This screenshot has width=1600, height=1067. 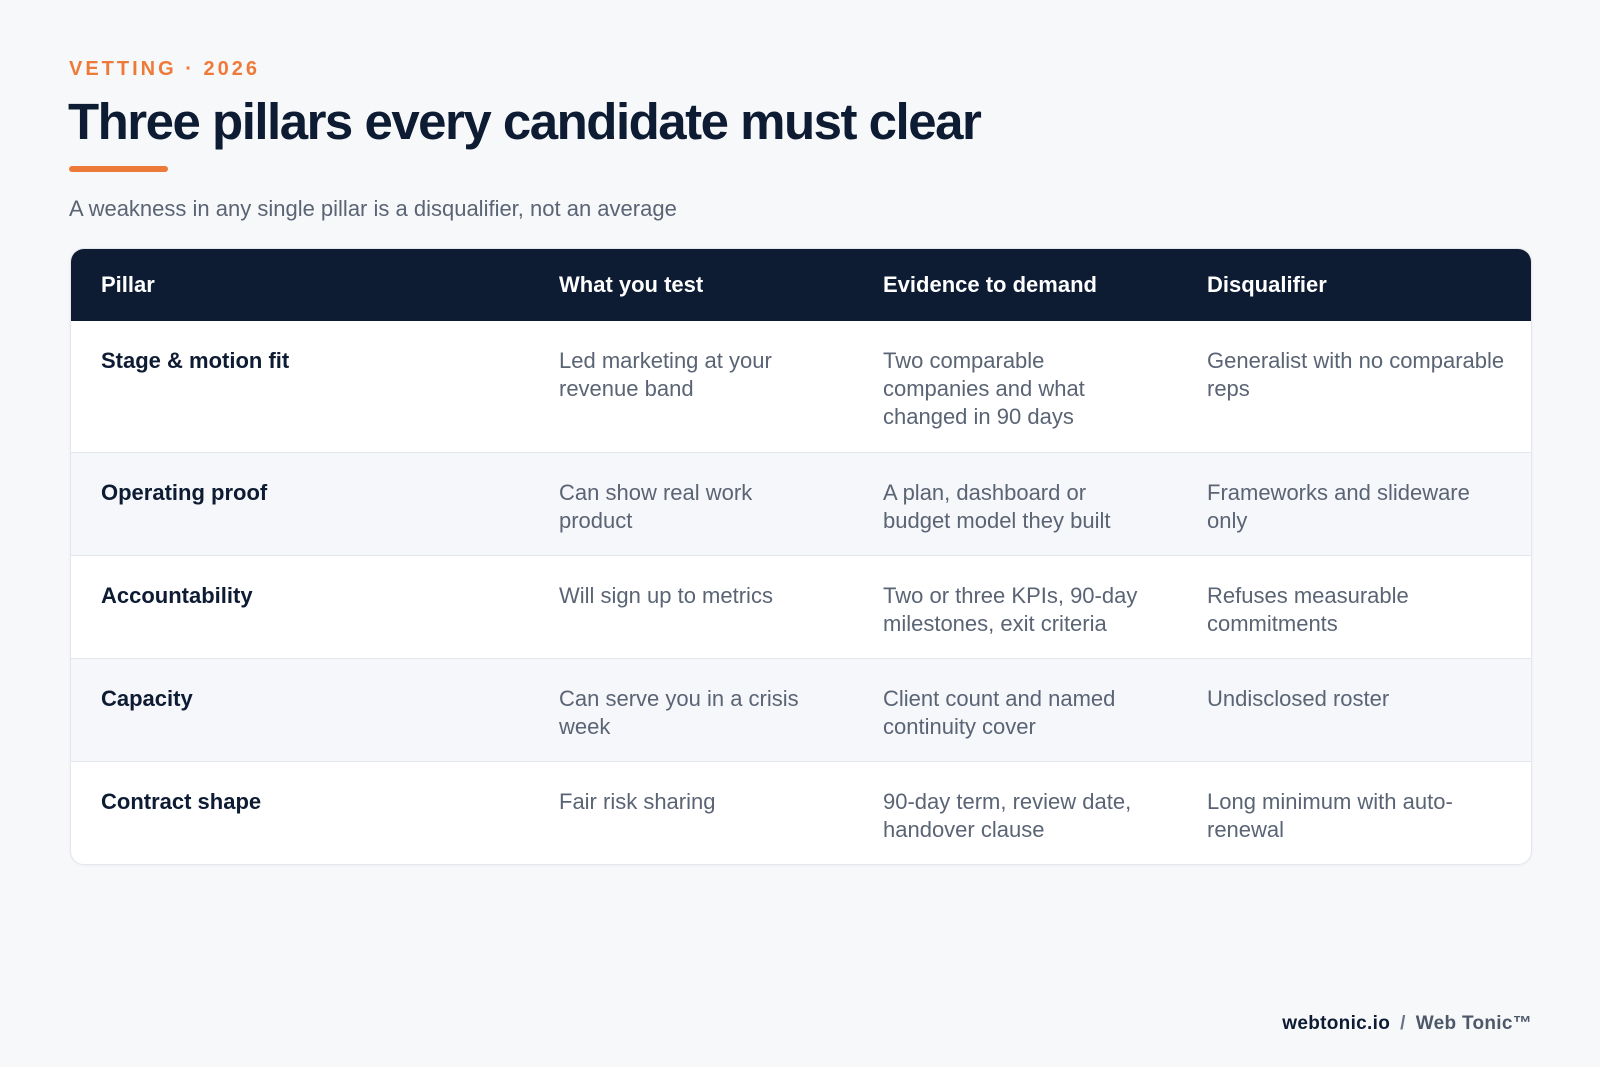 I want to click on pillar-cell: Contract shape, so click(x=300, y=812).